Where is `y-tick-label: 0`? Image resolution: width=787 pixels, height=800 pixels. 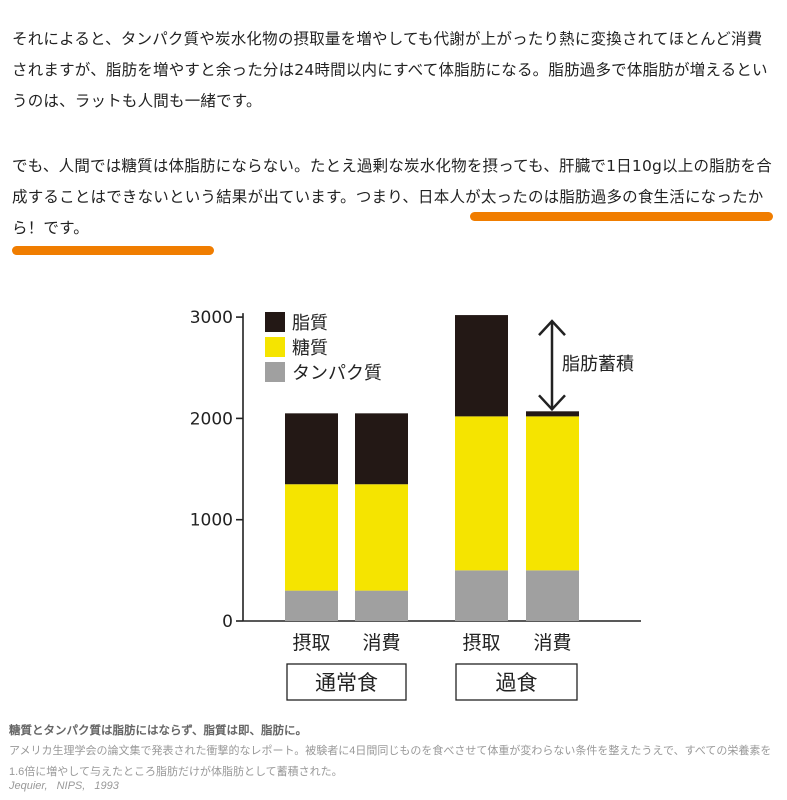
y-tick-label: 0 is located at coordinates (227, 622).